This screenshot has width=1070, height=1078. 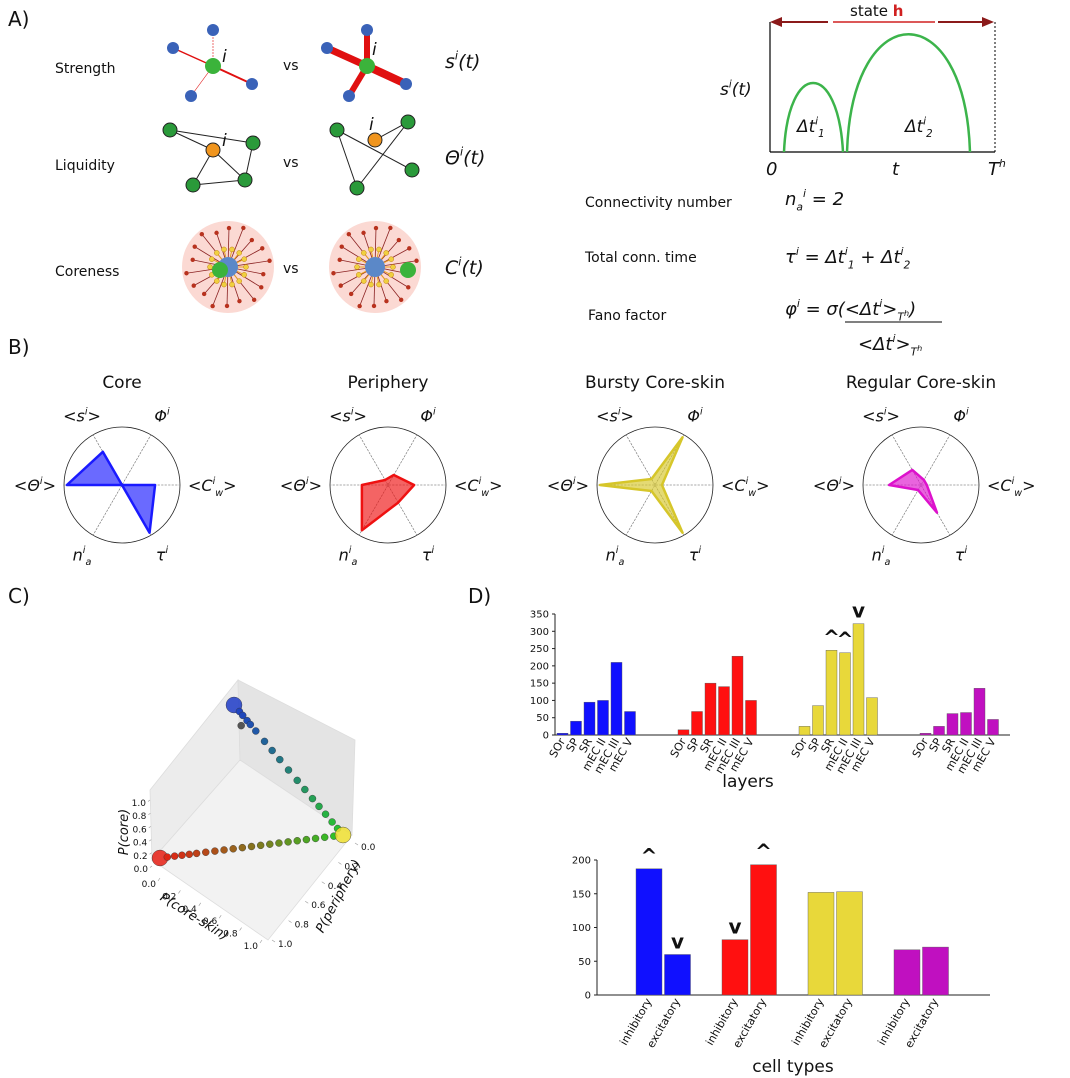 What do you see at coordinates (893, 338) in the screenshot?
I see `measure-formula-part: i` at bounding box center [893, 338].